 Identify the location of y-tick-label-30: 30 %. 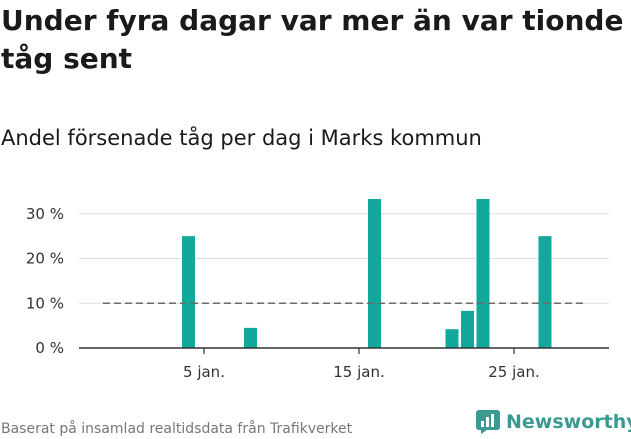
(45, 214).